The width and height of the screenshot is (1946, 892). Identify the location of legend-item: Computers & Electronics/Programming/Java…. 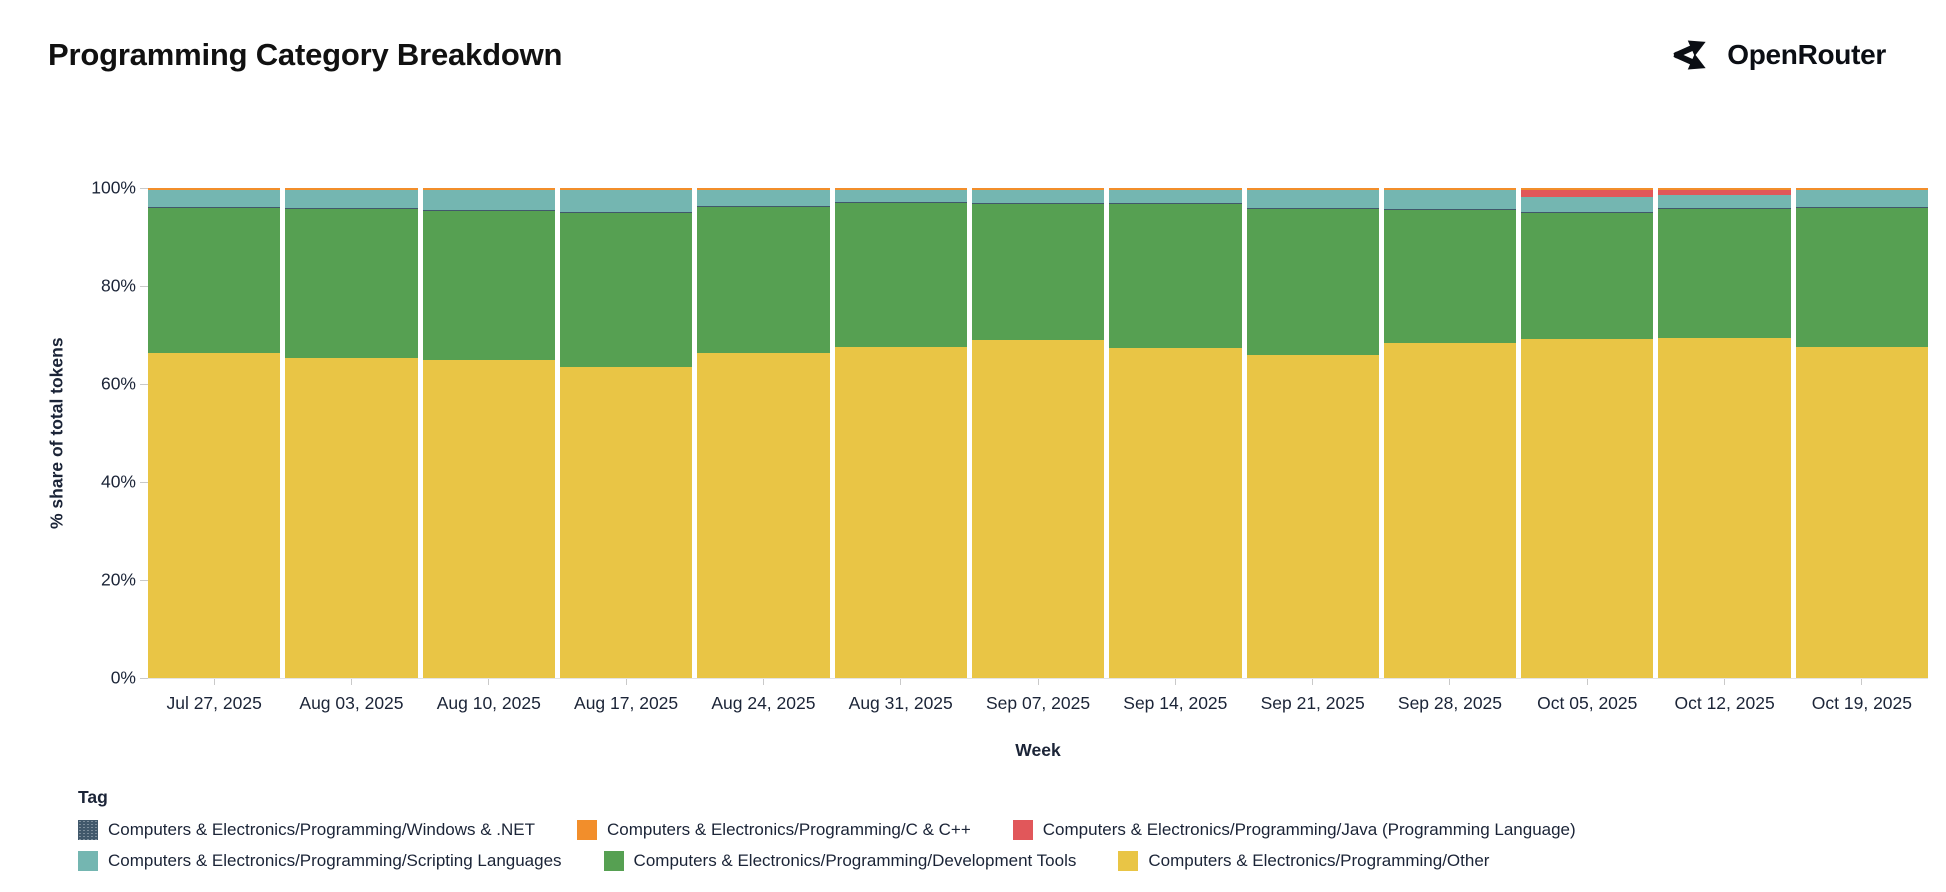
(1294, 830).